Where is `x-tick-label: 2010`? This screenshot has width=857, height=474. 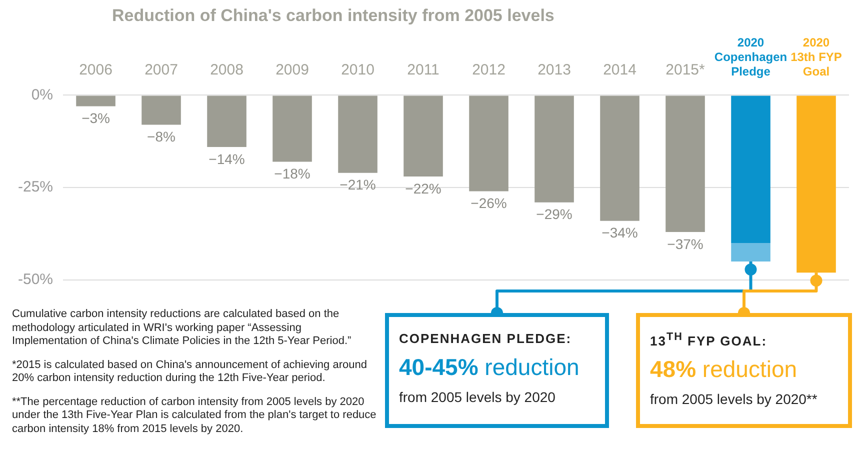
x-tick-label: 2010 is located at coordinates (357, 69).